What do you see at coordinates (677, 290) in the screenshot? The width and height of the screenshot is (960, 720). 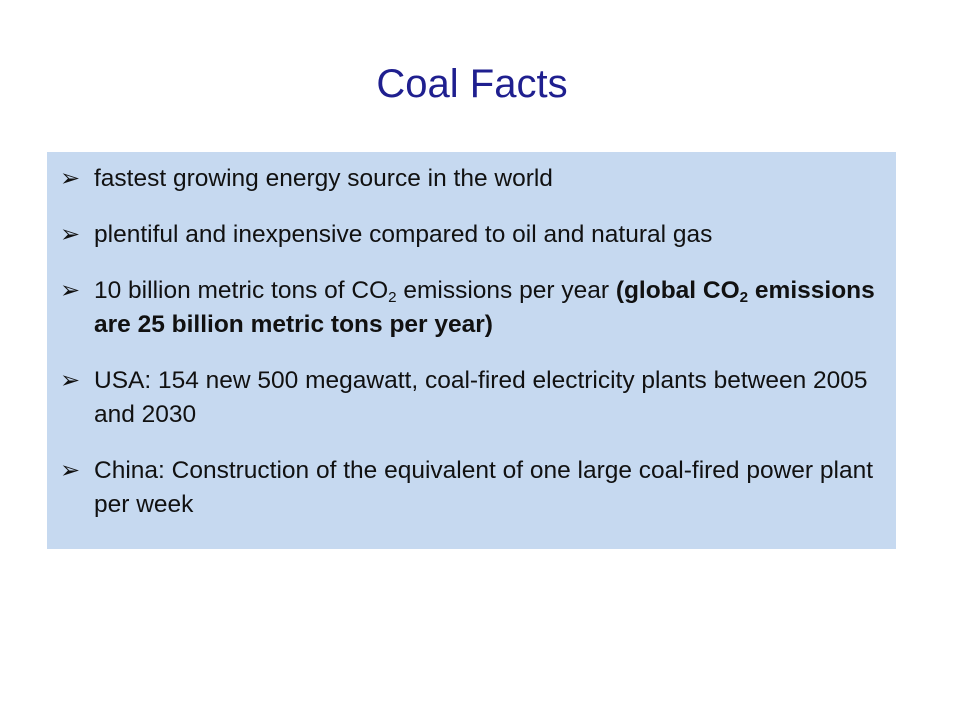 I see `bullet-bold-text: (global CO` at bounding box center [677, 290].